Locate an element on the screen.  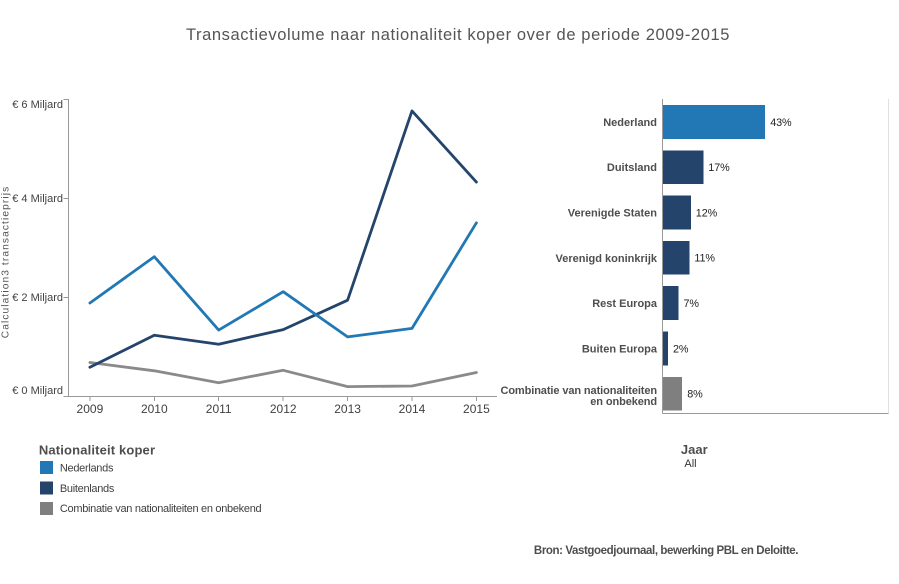
svg-text: € 4 Miljard is located at coordinates (37, 199).